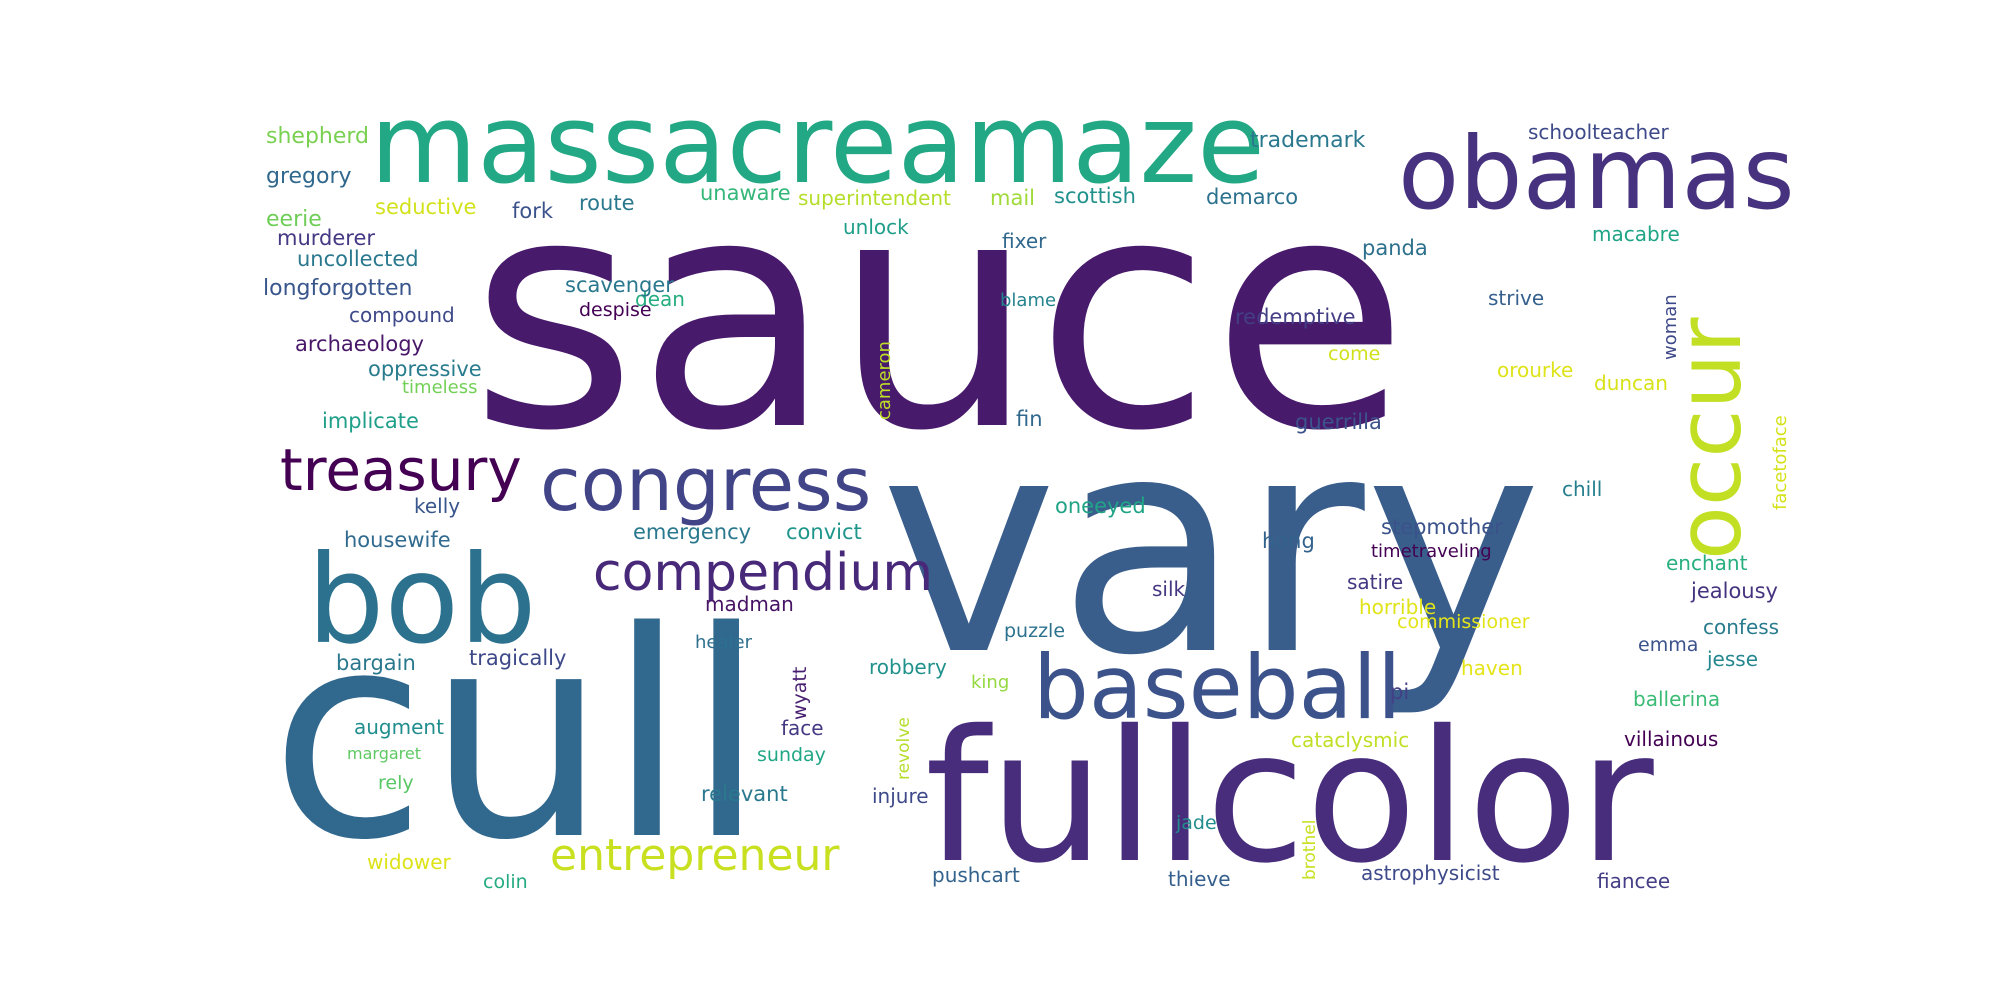 Image resolution: width=2000 pixels, height=1000 pixels. Describe the element at coordinates (1289, 797) in the screenshot. I see `word-fullcolor: fullcolor` at that location.